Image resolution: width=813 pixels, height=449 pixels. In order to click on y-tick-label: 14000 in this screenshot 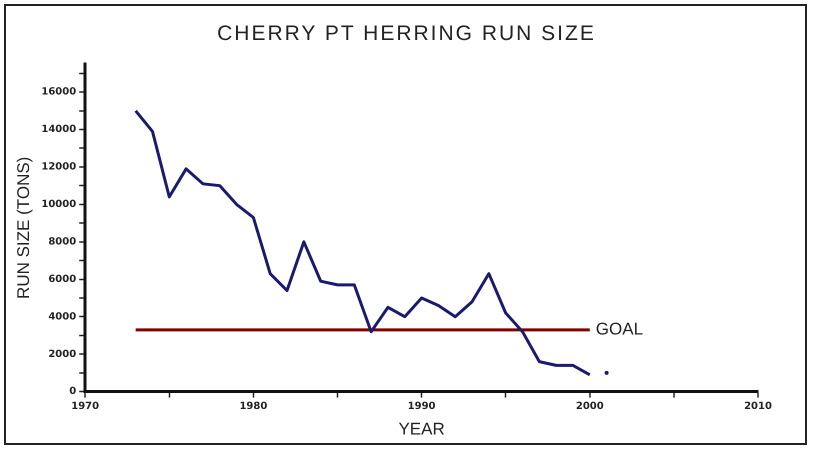, I will do `click(58, 130)`.